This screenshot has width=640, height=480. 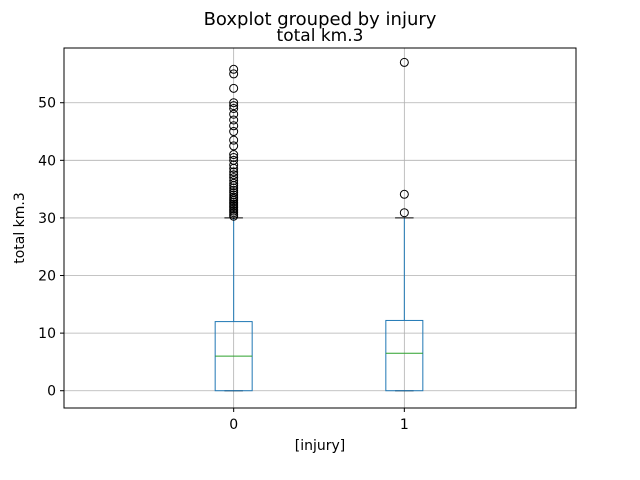 What do you see at coordinates (404, 425) in the screenshot?
I see `x-tick-label: 1` at bounding box center [404, 425].